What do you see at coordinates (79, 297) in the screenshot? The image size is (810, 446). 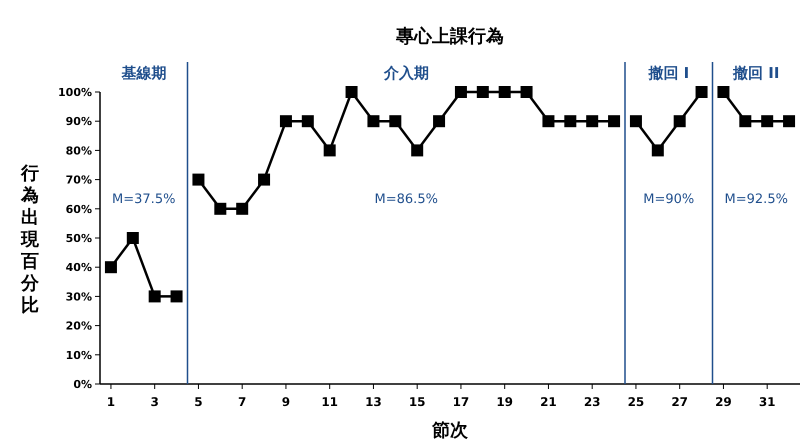 I see `y-tick-label: 30%` at bounding box center [79, 297].